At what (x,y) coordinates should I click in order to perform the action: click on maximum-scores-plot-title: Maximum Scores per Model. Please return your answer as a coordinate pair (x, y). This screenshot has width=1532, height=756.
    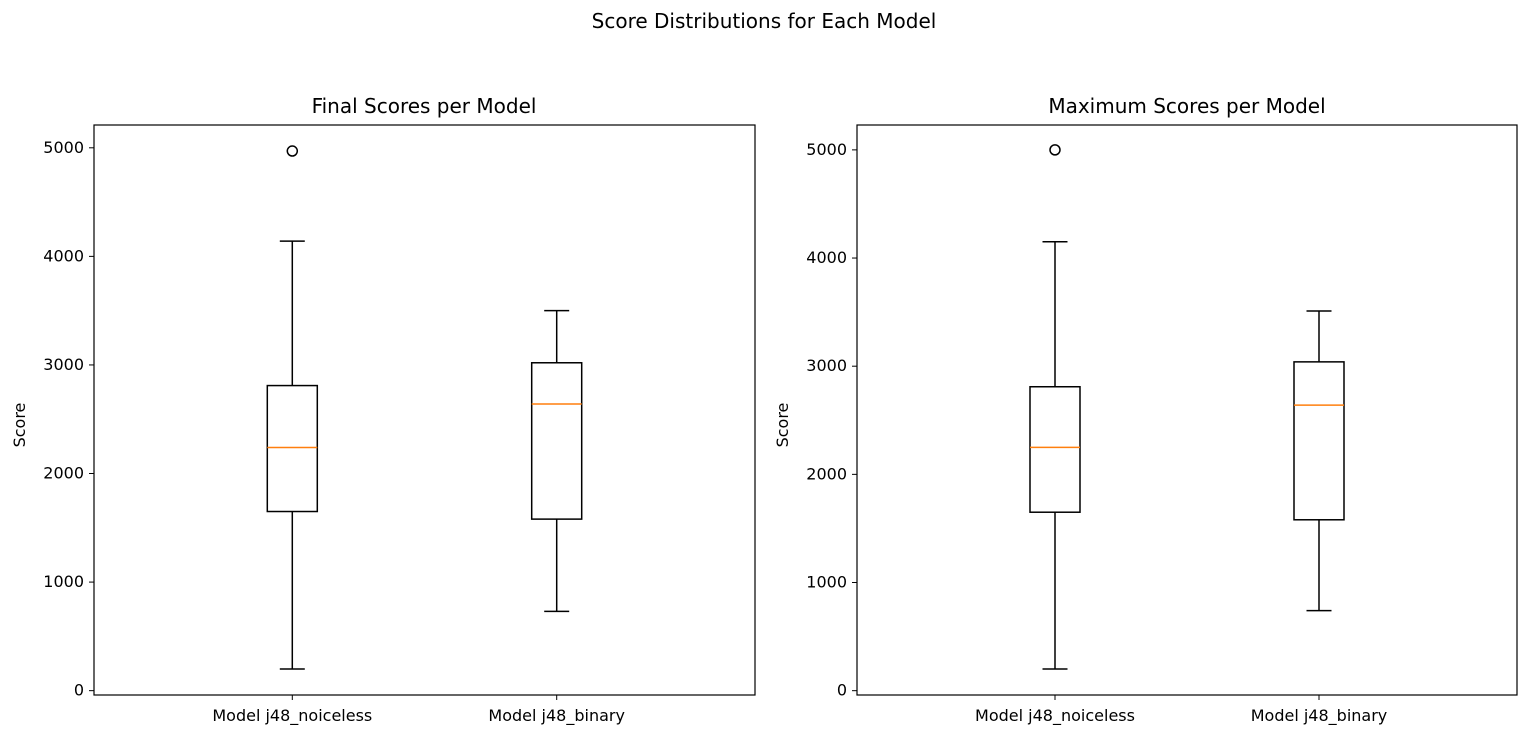
    Looking at the image, I should click on (1186, 106).